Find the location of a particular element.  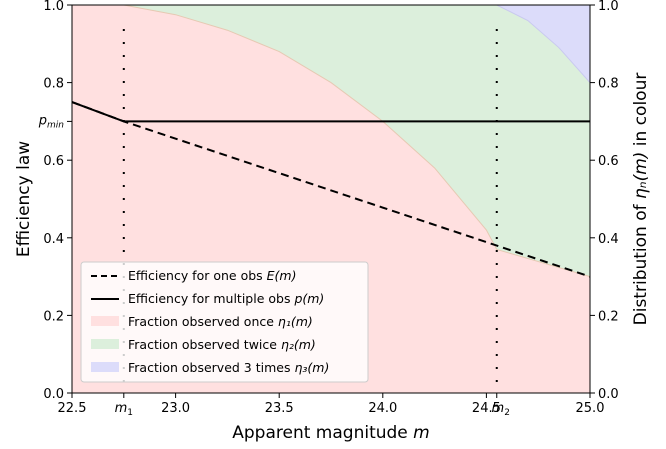

y-axis-right-label: Distribution of ηₙ(m) in colour is located at coordinates (641, 199).